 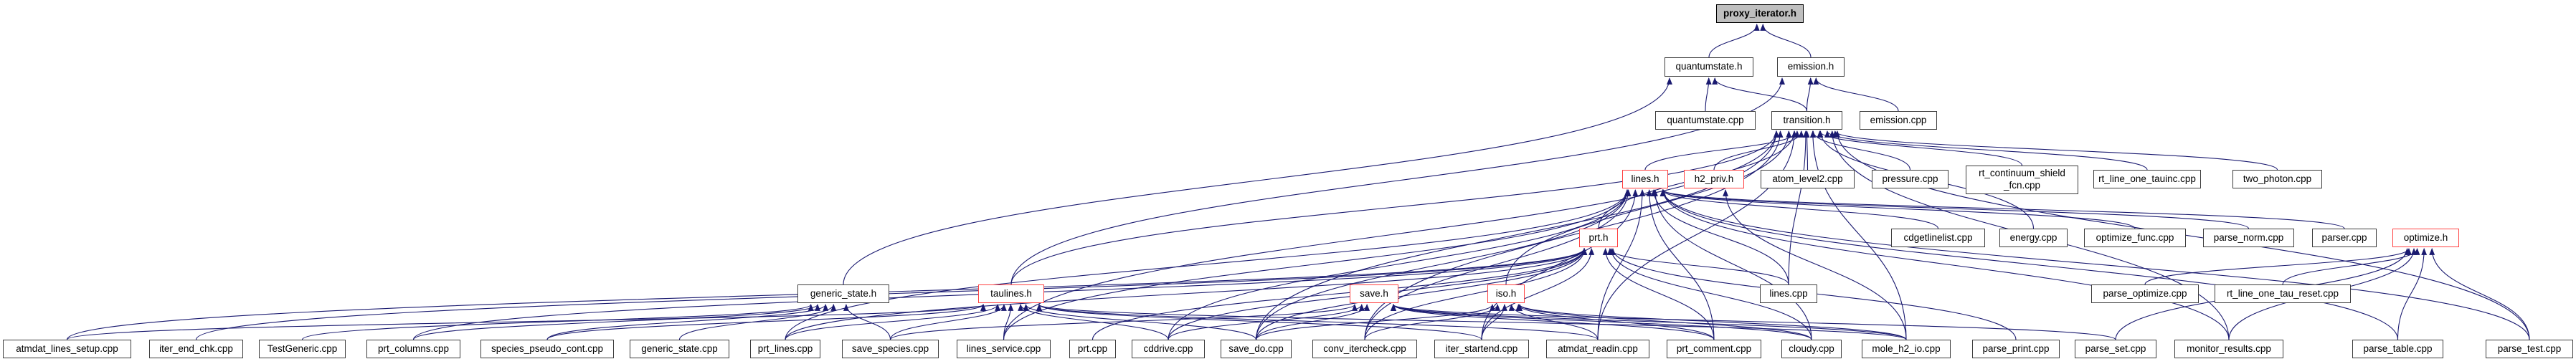 I want to click on edge-cloudy-cpp-to-save-h, so click(x=1601, y=322).